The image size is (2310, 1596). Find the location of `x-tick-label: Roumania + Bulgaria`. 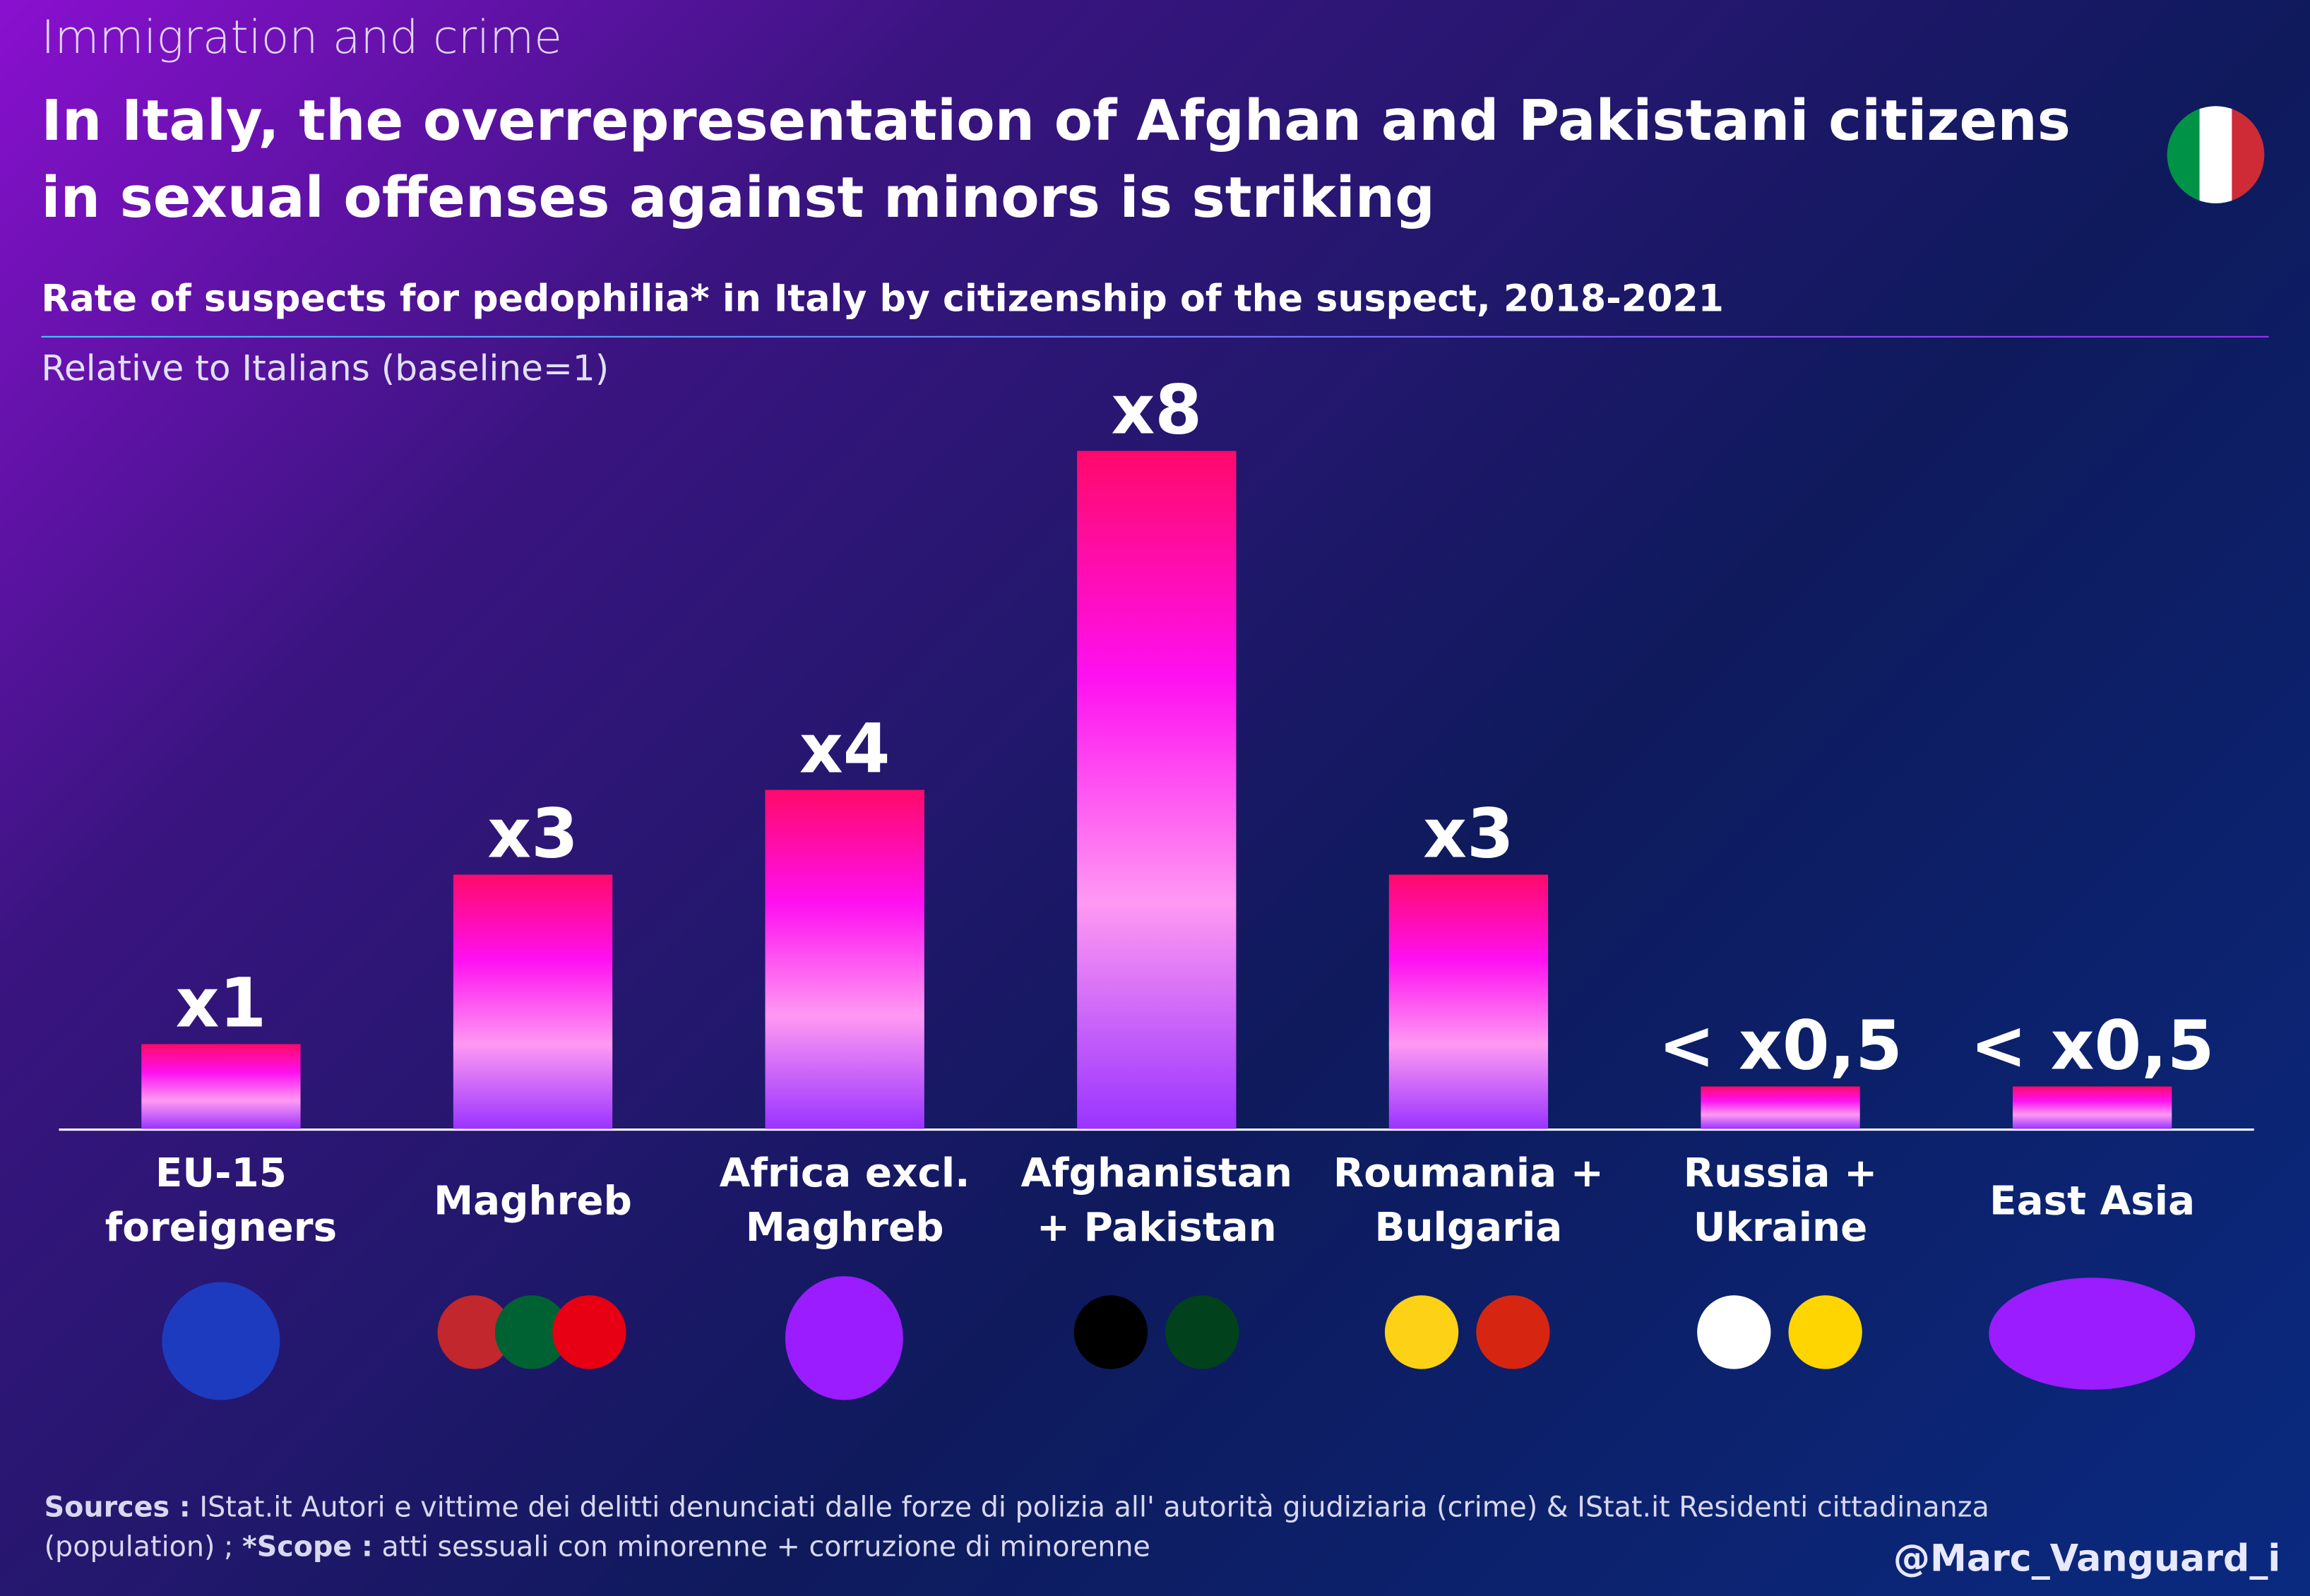

x-tick-label: Roumania + Bulgaria is located at coordinates (1468, 1201).